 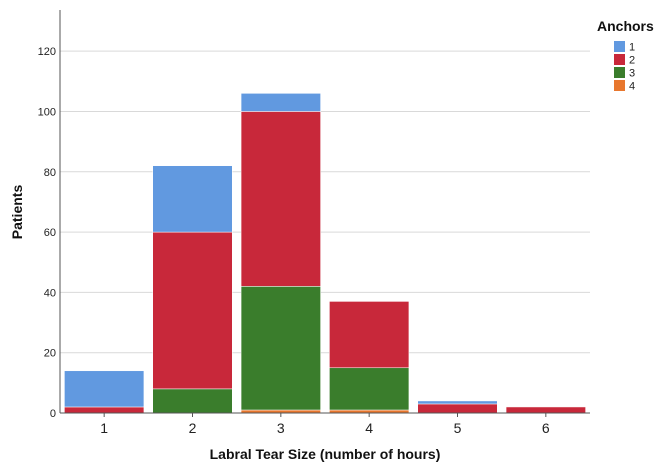 I want to click on y-tick-labels: 0 20 40 60 80 100 120, so click(x=47, y=233).